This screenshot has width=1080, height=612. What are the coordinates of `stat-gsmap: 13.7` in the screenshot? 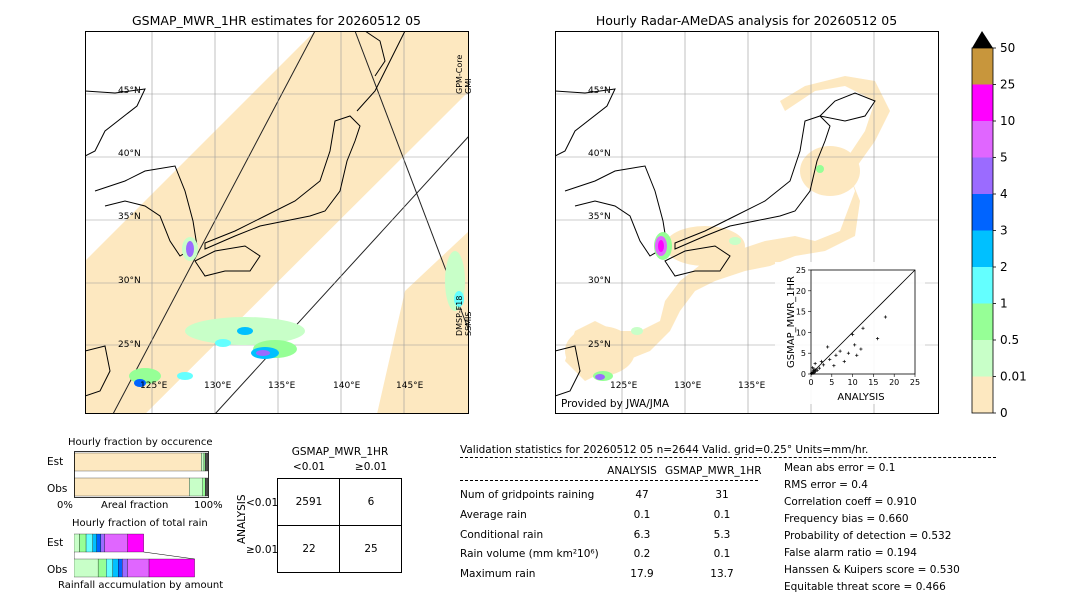 It's located at (722, 574).